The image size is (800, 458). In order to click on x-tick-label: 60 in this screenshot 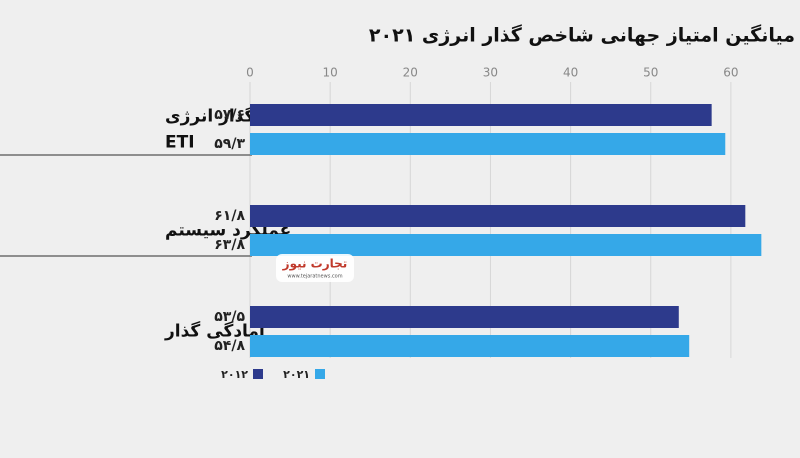, I will do `click(730, 73)`.